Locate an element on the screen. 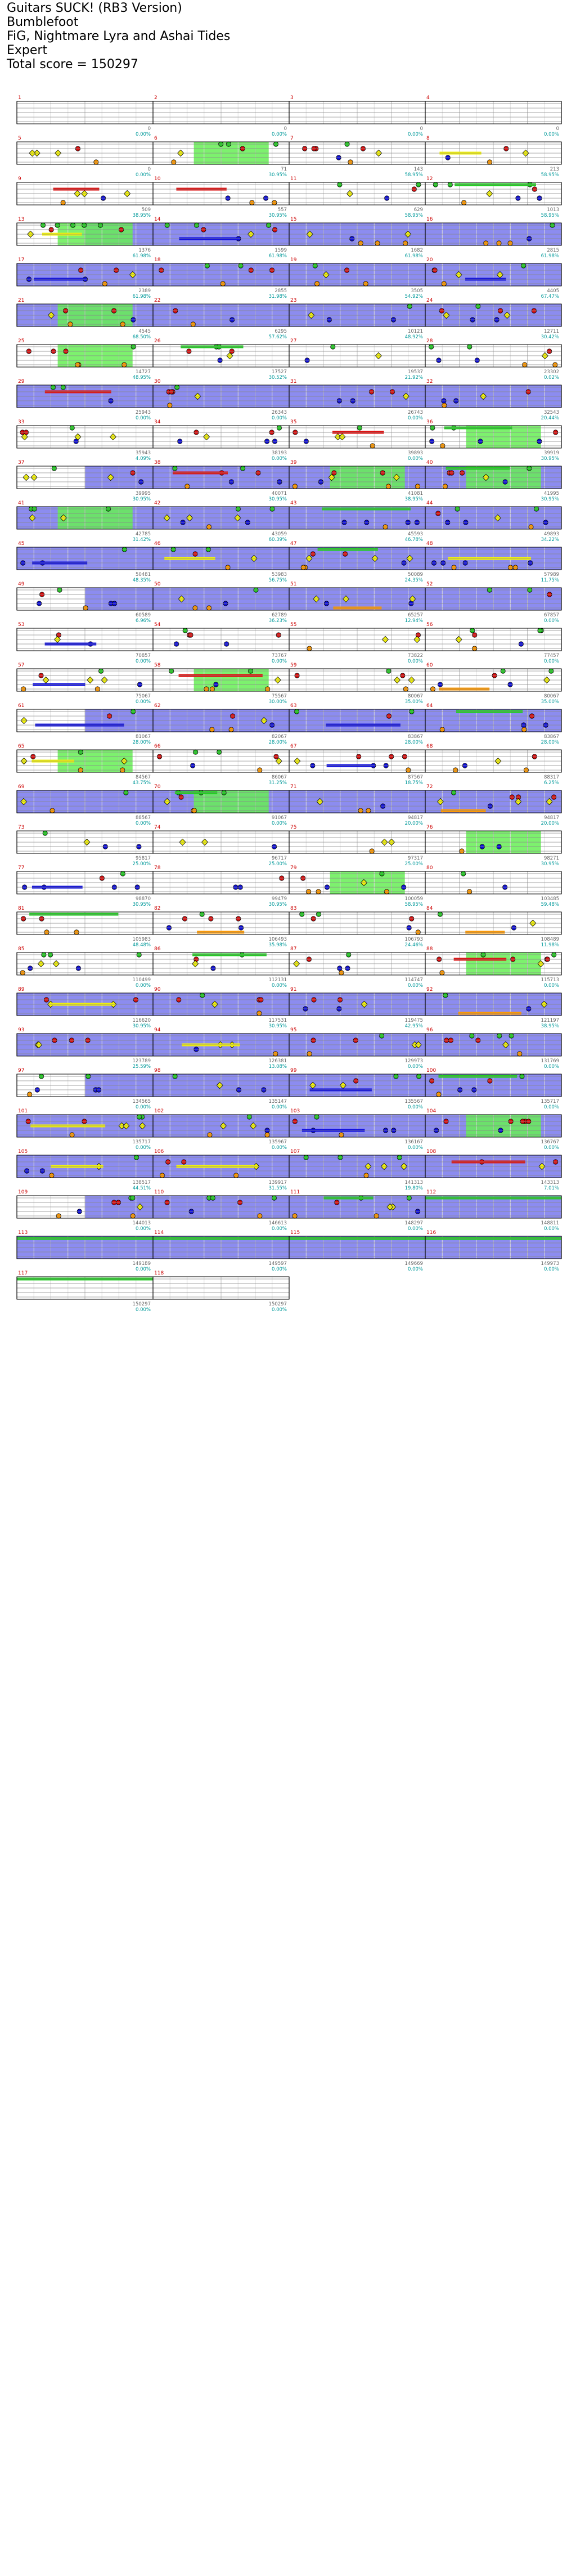 The width and height of the screenshot is (576, 2576). measure-score: 213 is located at coordinates (554, 169).